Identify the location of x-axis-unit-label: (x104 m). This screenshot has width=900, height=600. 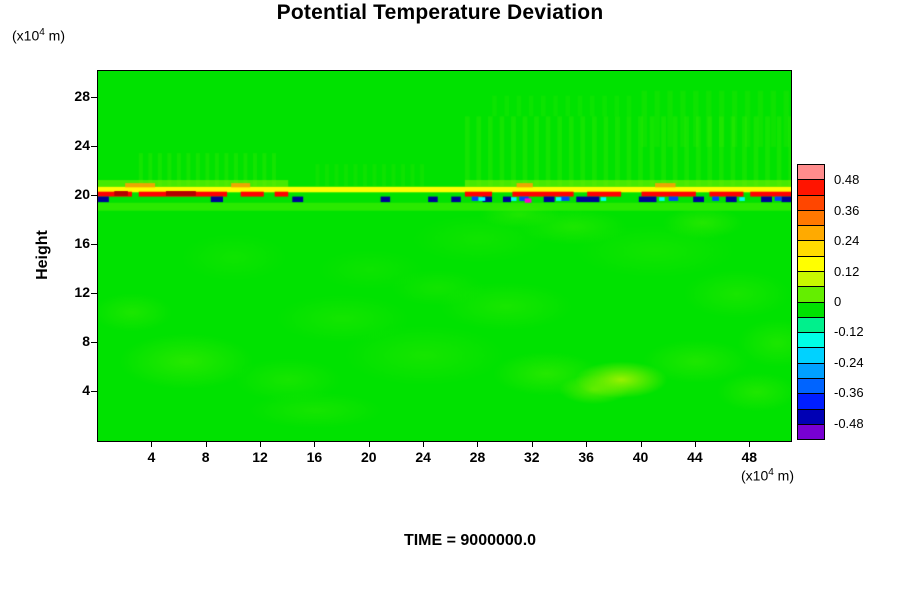
(767, 475).